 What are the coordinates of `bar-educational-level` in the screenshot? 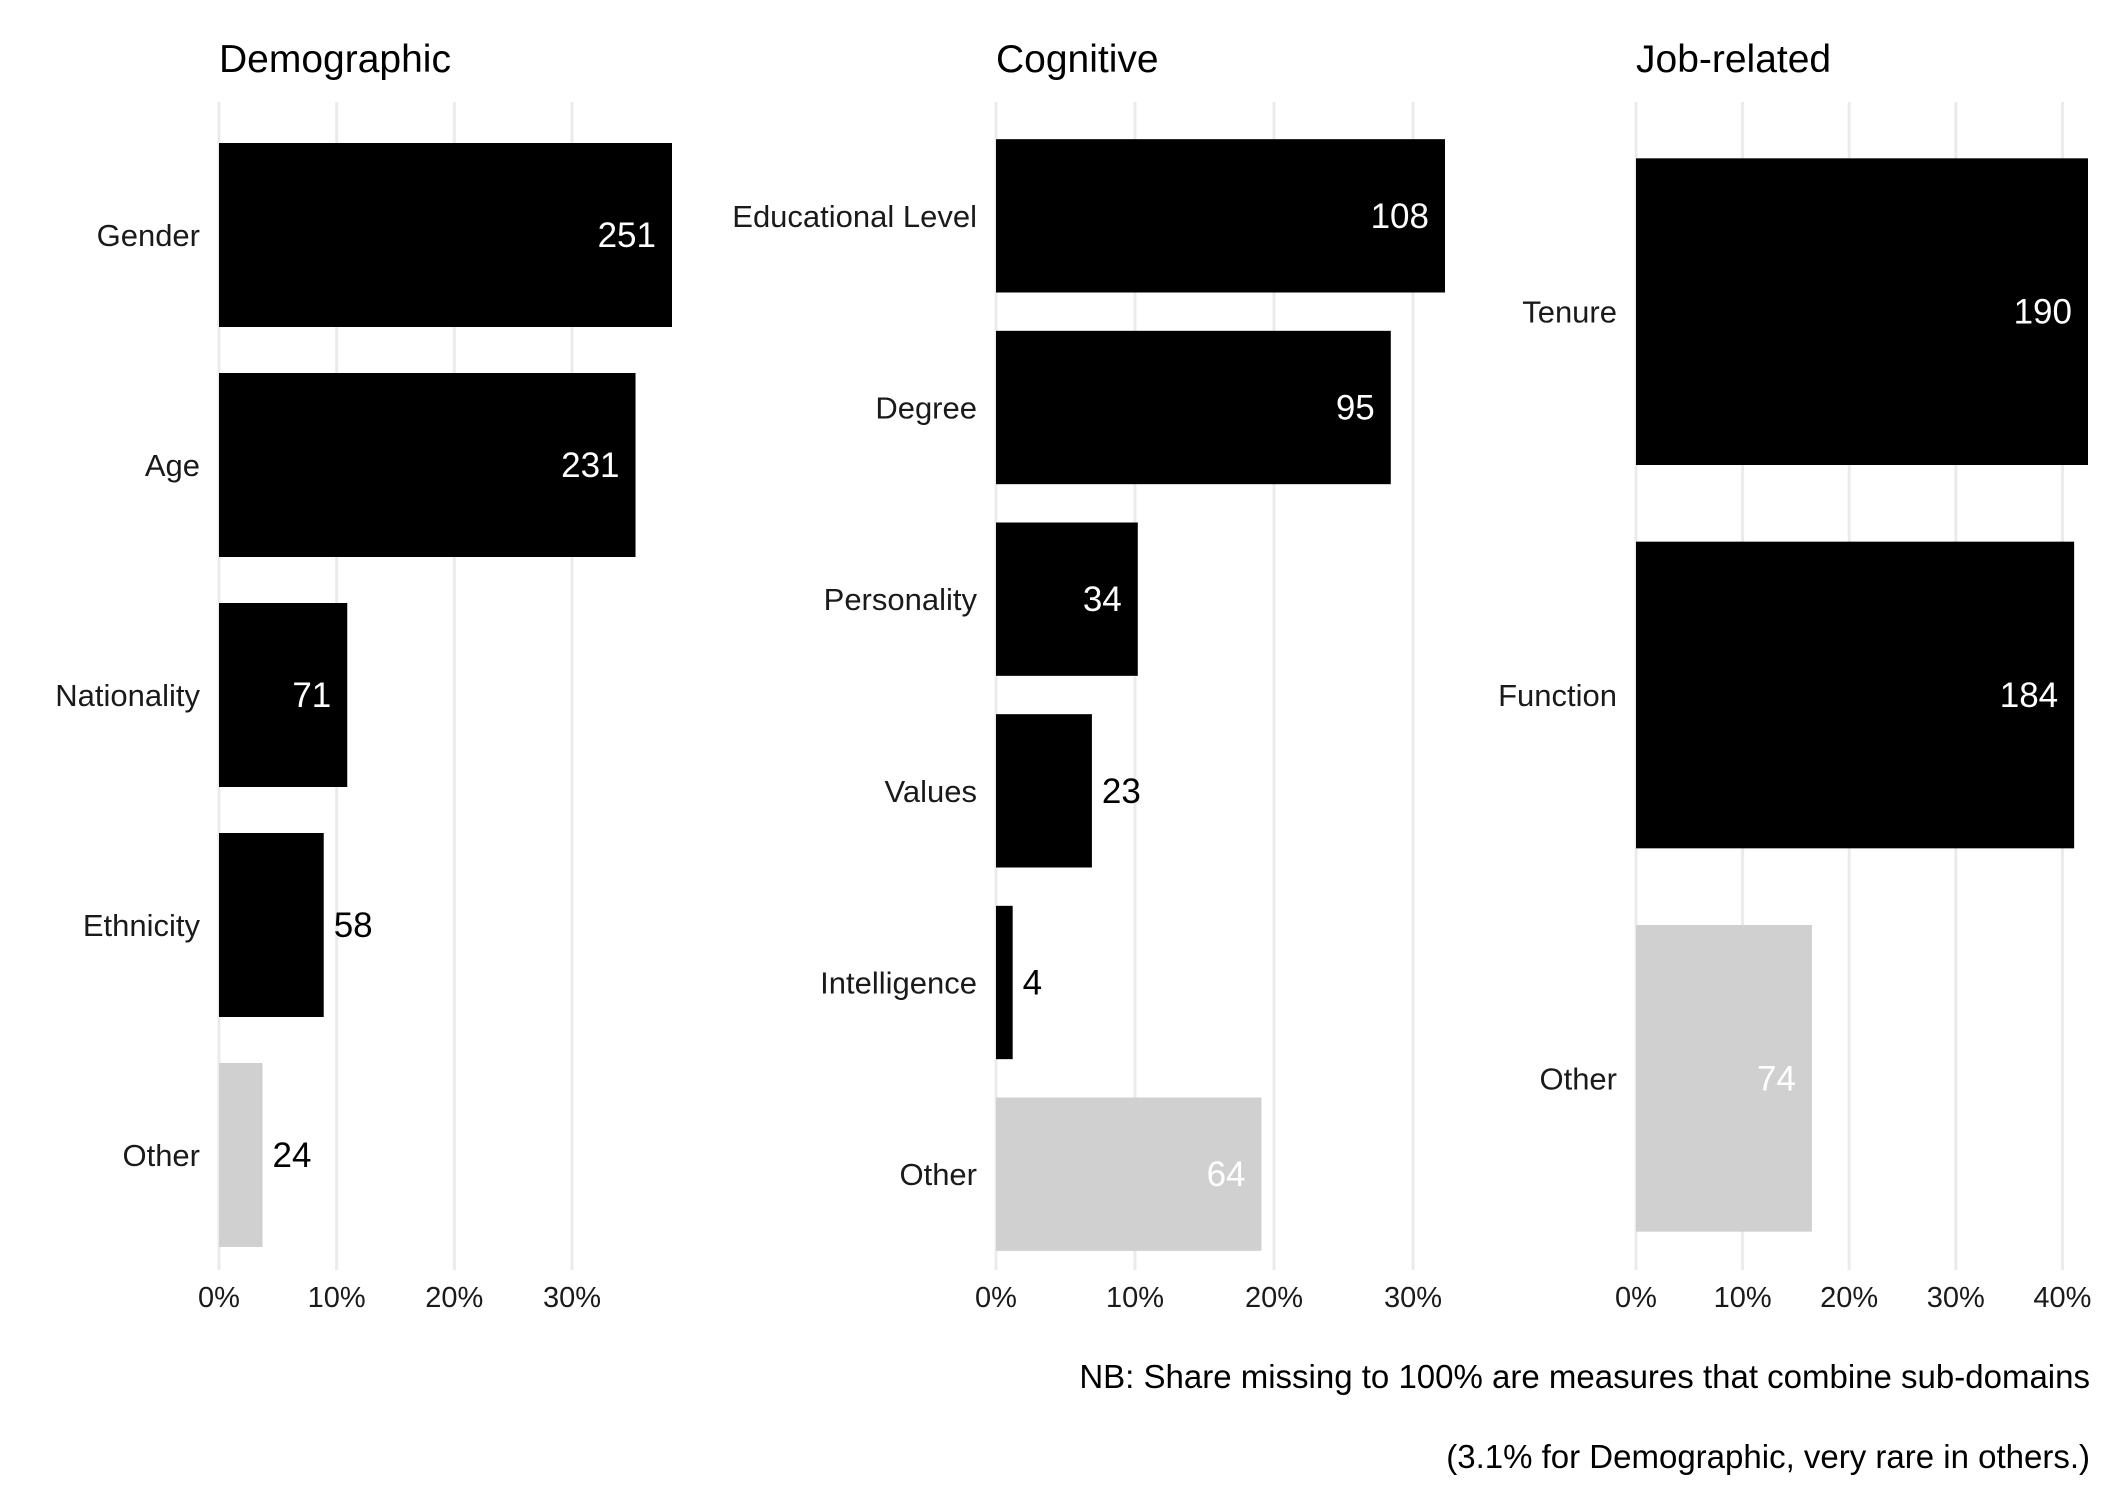 It's located at (1220, 216).